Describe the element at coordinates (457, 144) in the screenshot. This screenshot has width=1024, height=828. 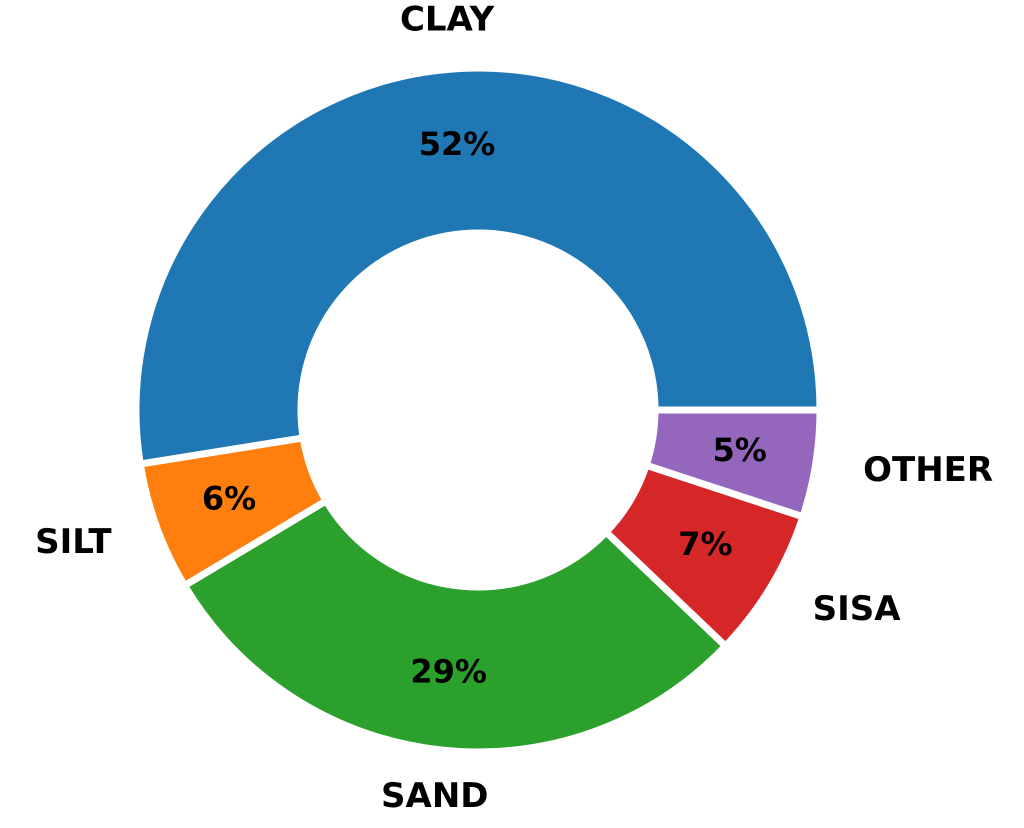
I see `value-label-clay: 52%` at that location.